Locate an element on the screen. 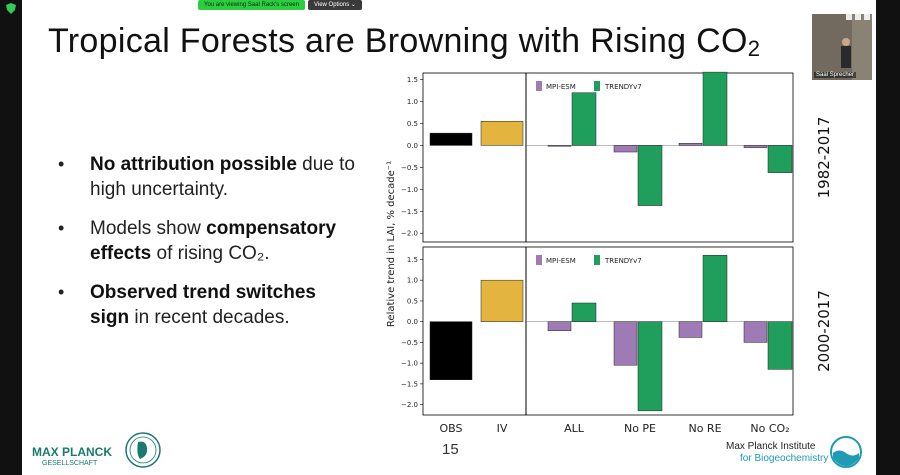  mpg-line1: MAX PLANCK is located at coordinates (72, 452).